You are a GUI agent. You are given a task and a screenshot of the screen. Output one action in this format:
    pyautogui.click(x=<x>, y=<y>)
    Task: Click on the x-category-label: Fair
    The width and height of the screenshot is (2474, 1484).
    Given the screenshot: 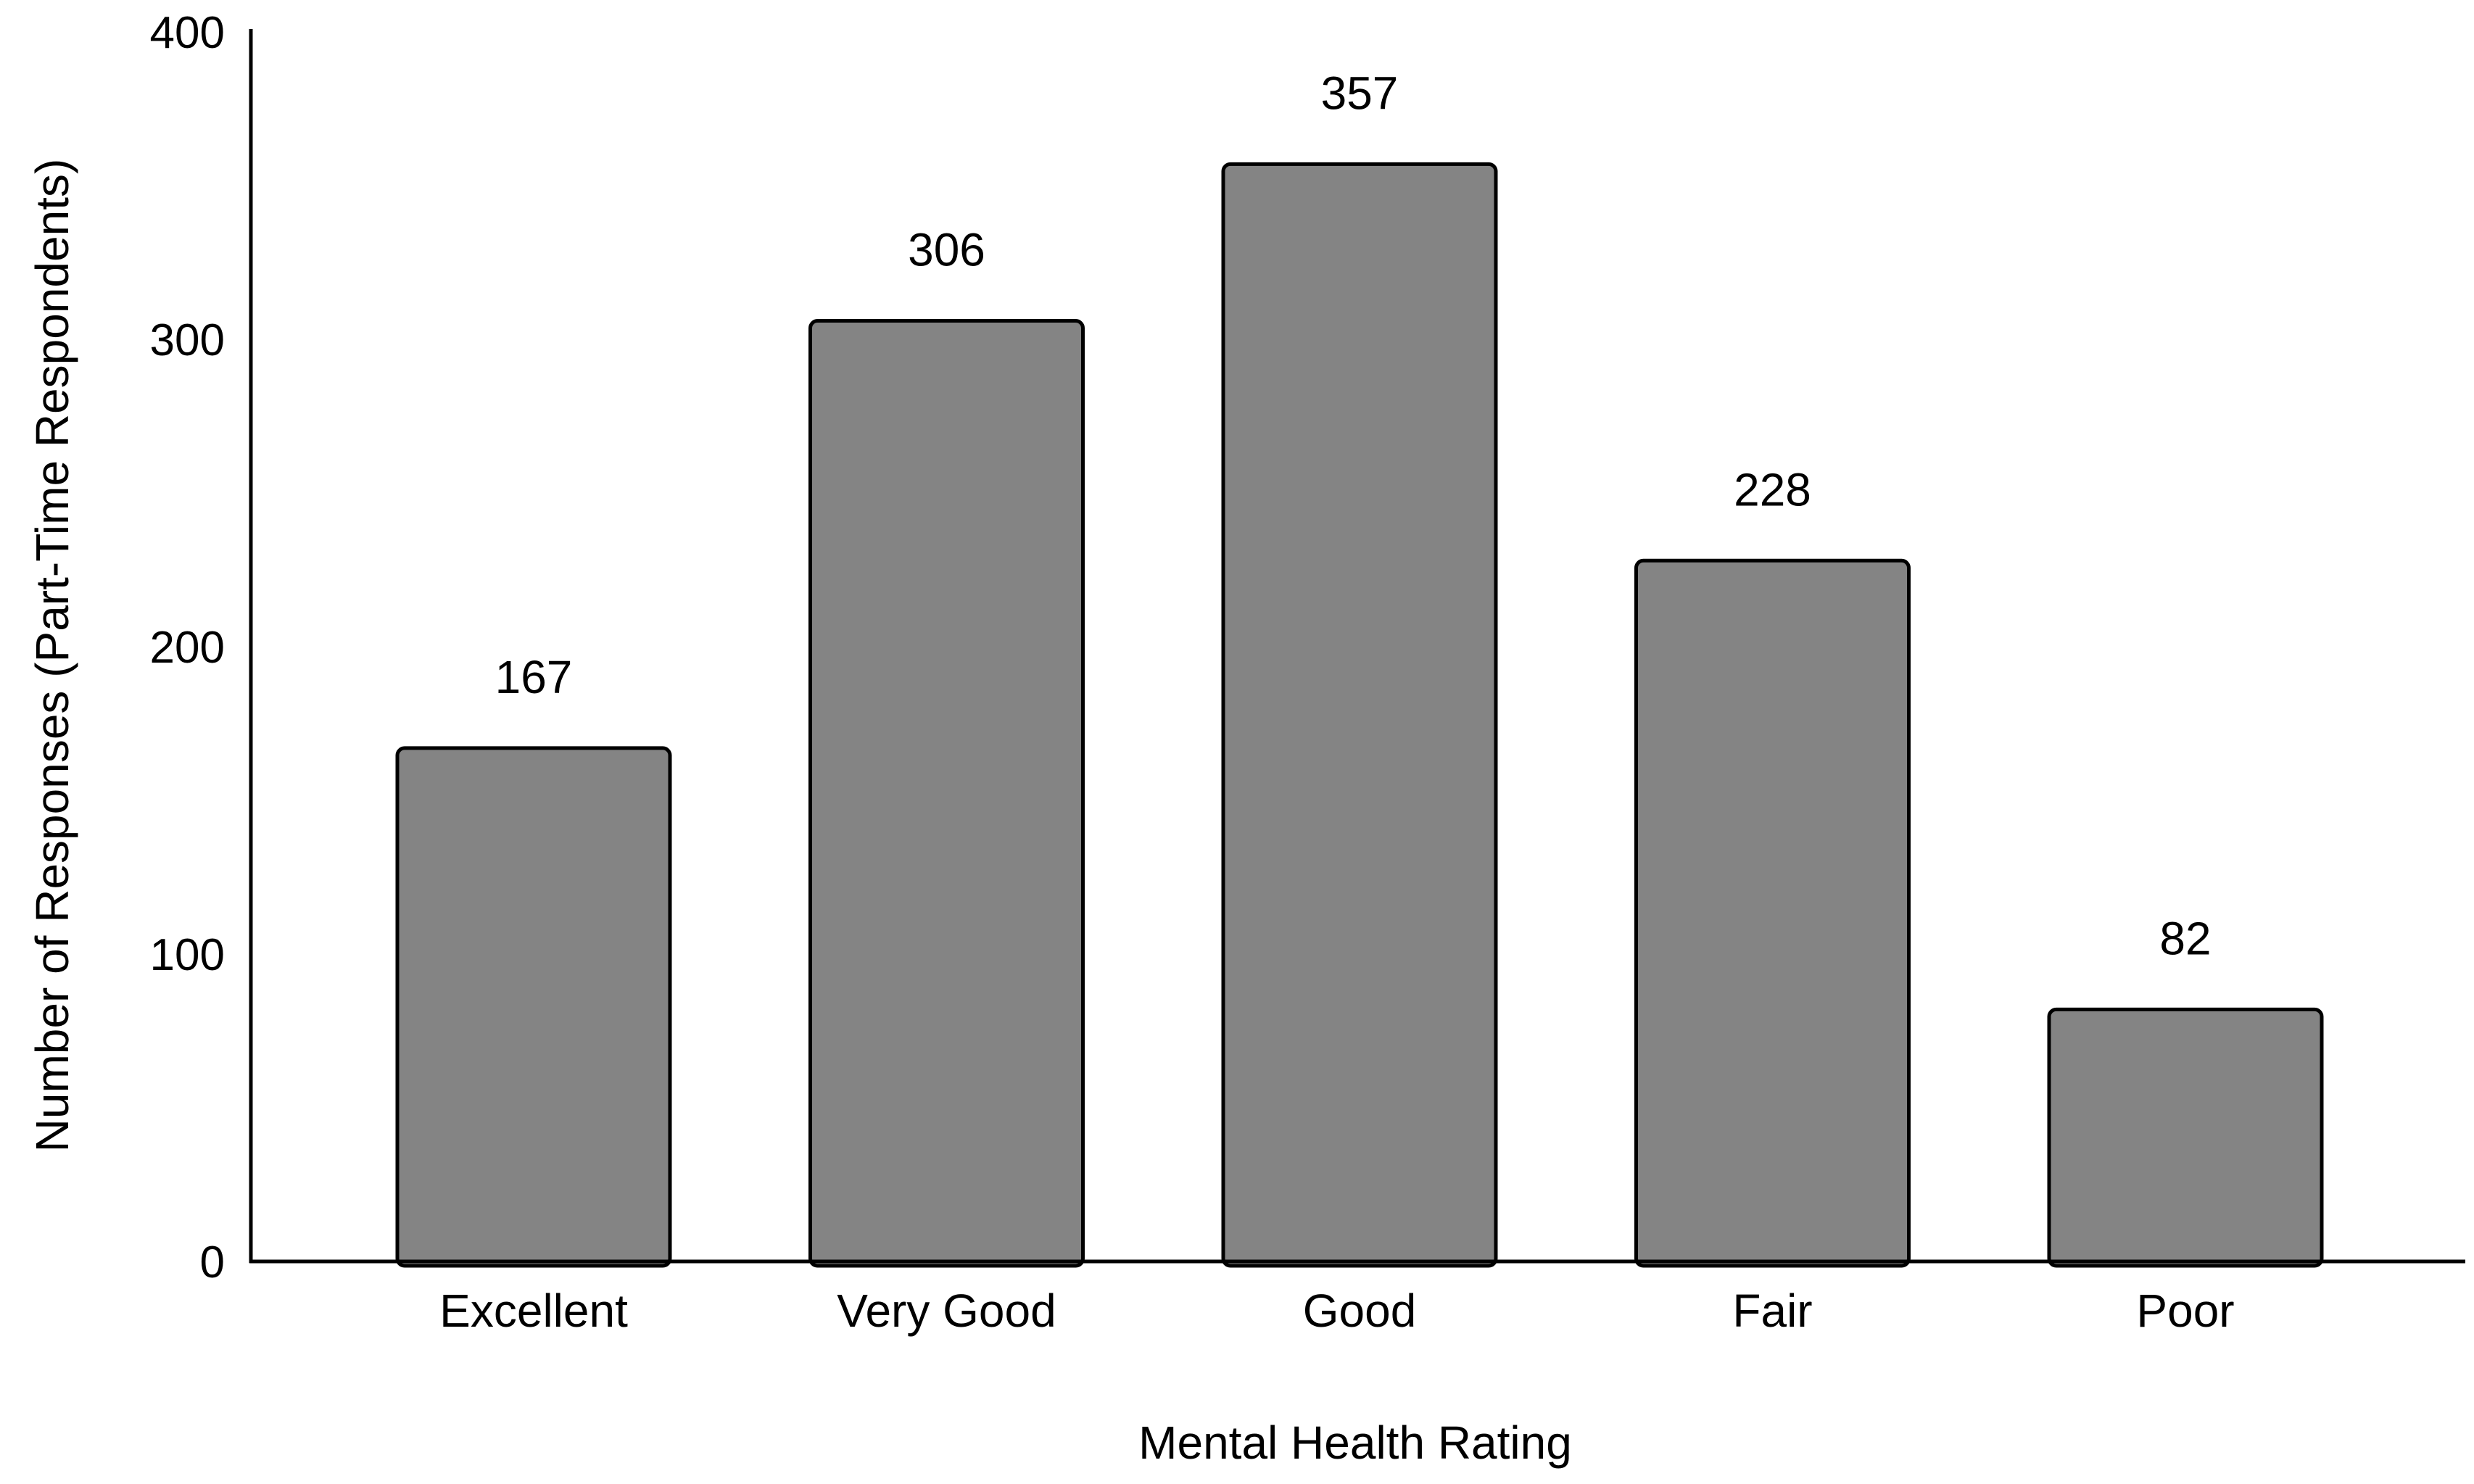 What is the action you would take?
    pyautogui.click(x=1772, y=1311)
    